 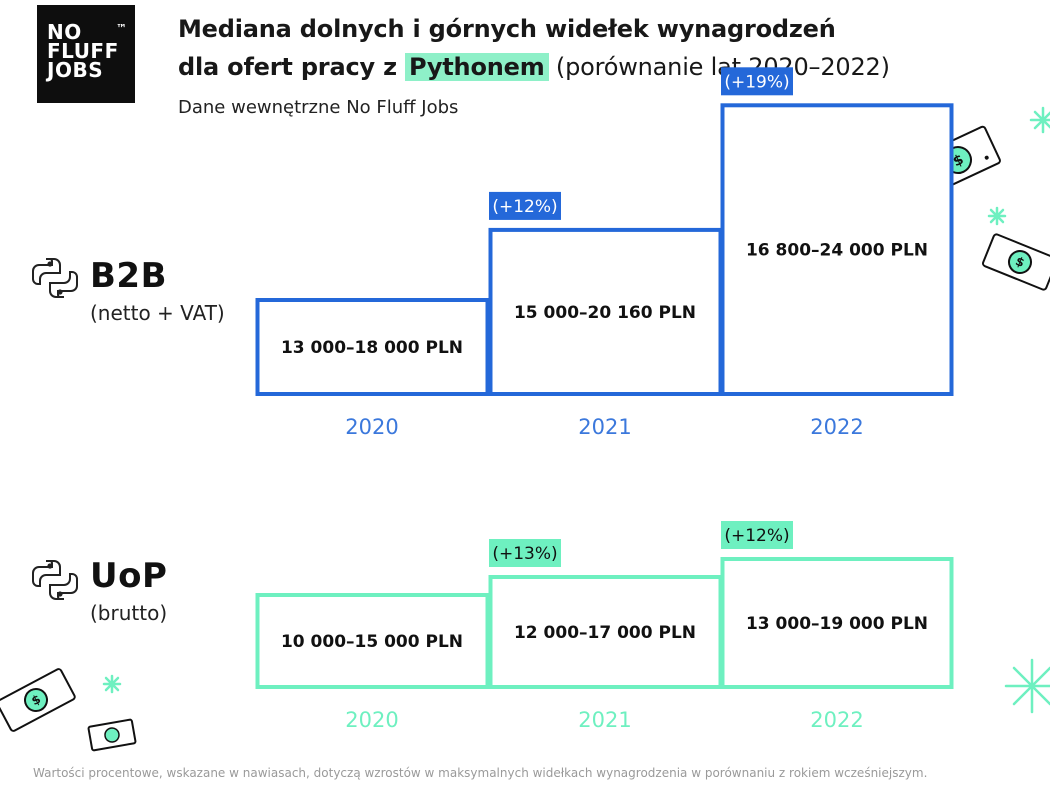 I want to click on uop-growth-badge-2022, so click(x=757, y=535).